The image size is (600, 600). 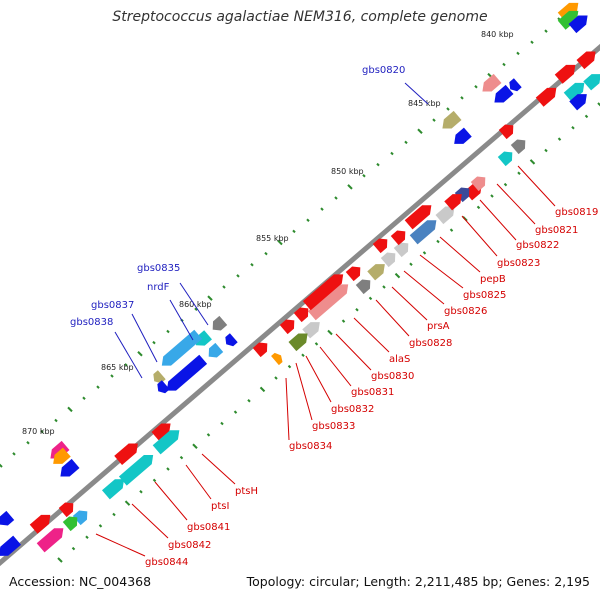 What do you see at coordinates (272, 238) in the screenshot?
I see `ruler-label: 855 kbp` at bounding box center [272, 238].